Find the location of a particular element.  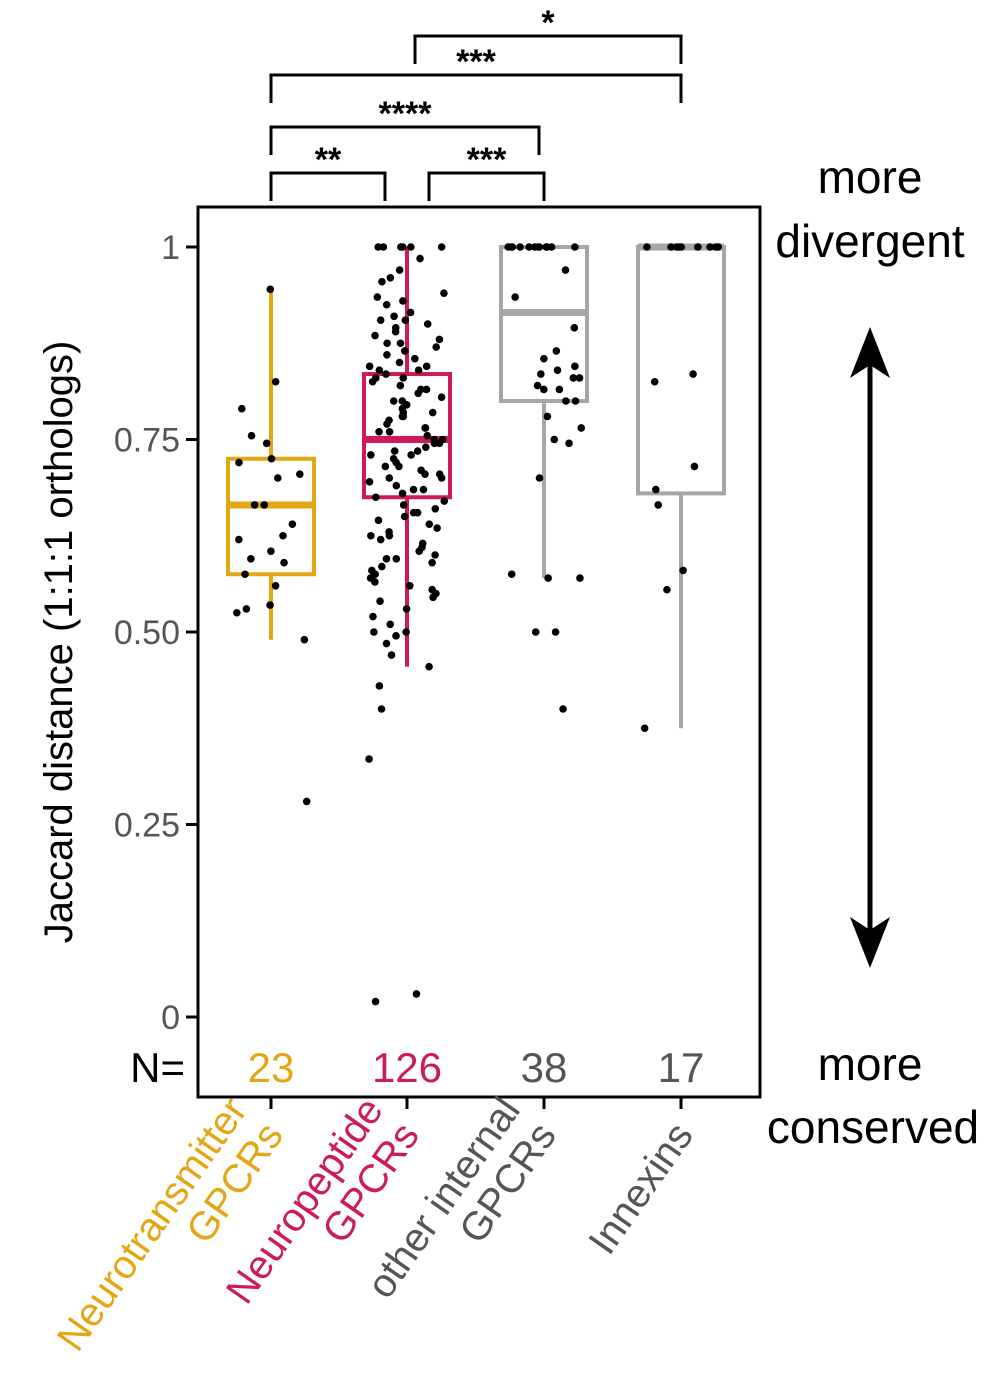

significance-brackets: ** *********** is located at coordinates (476, 102).